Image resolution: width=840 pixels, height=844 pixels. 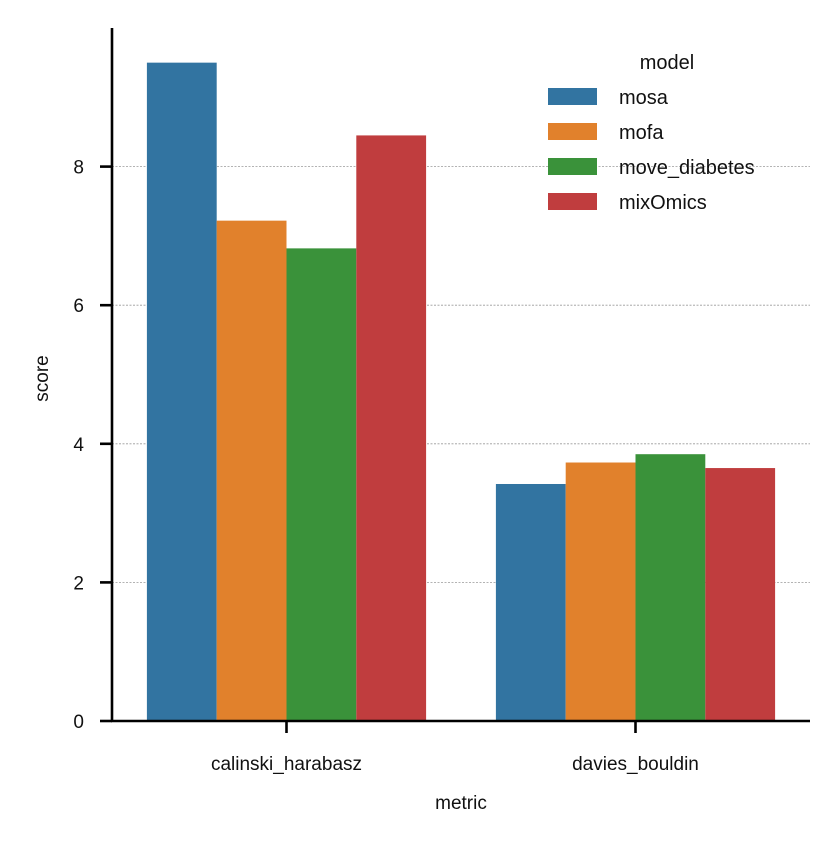 What do you see at coordinates (572, 96) in the screenshot?
I see `legend-swatch-mosa` at bounding box center [572, 96].